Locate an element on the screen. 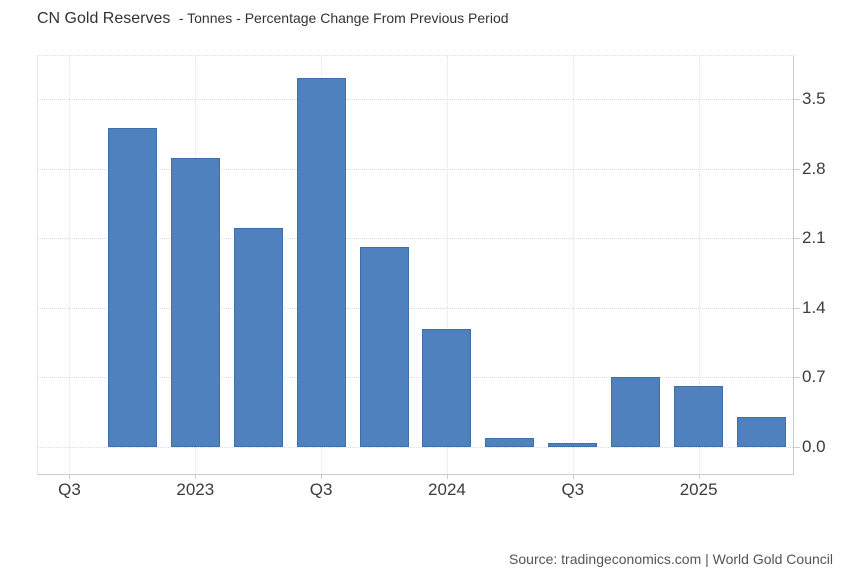 The height and width of the screenshot is (580, 850). bar-2025-Q1 is located at coordinates (699, 416).